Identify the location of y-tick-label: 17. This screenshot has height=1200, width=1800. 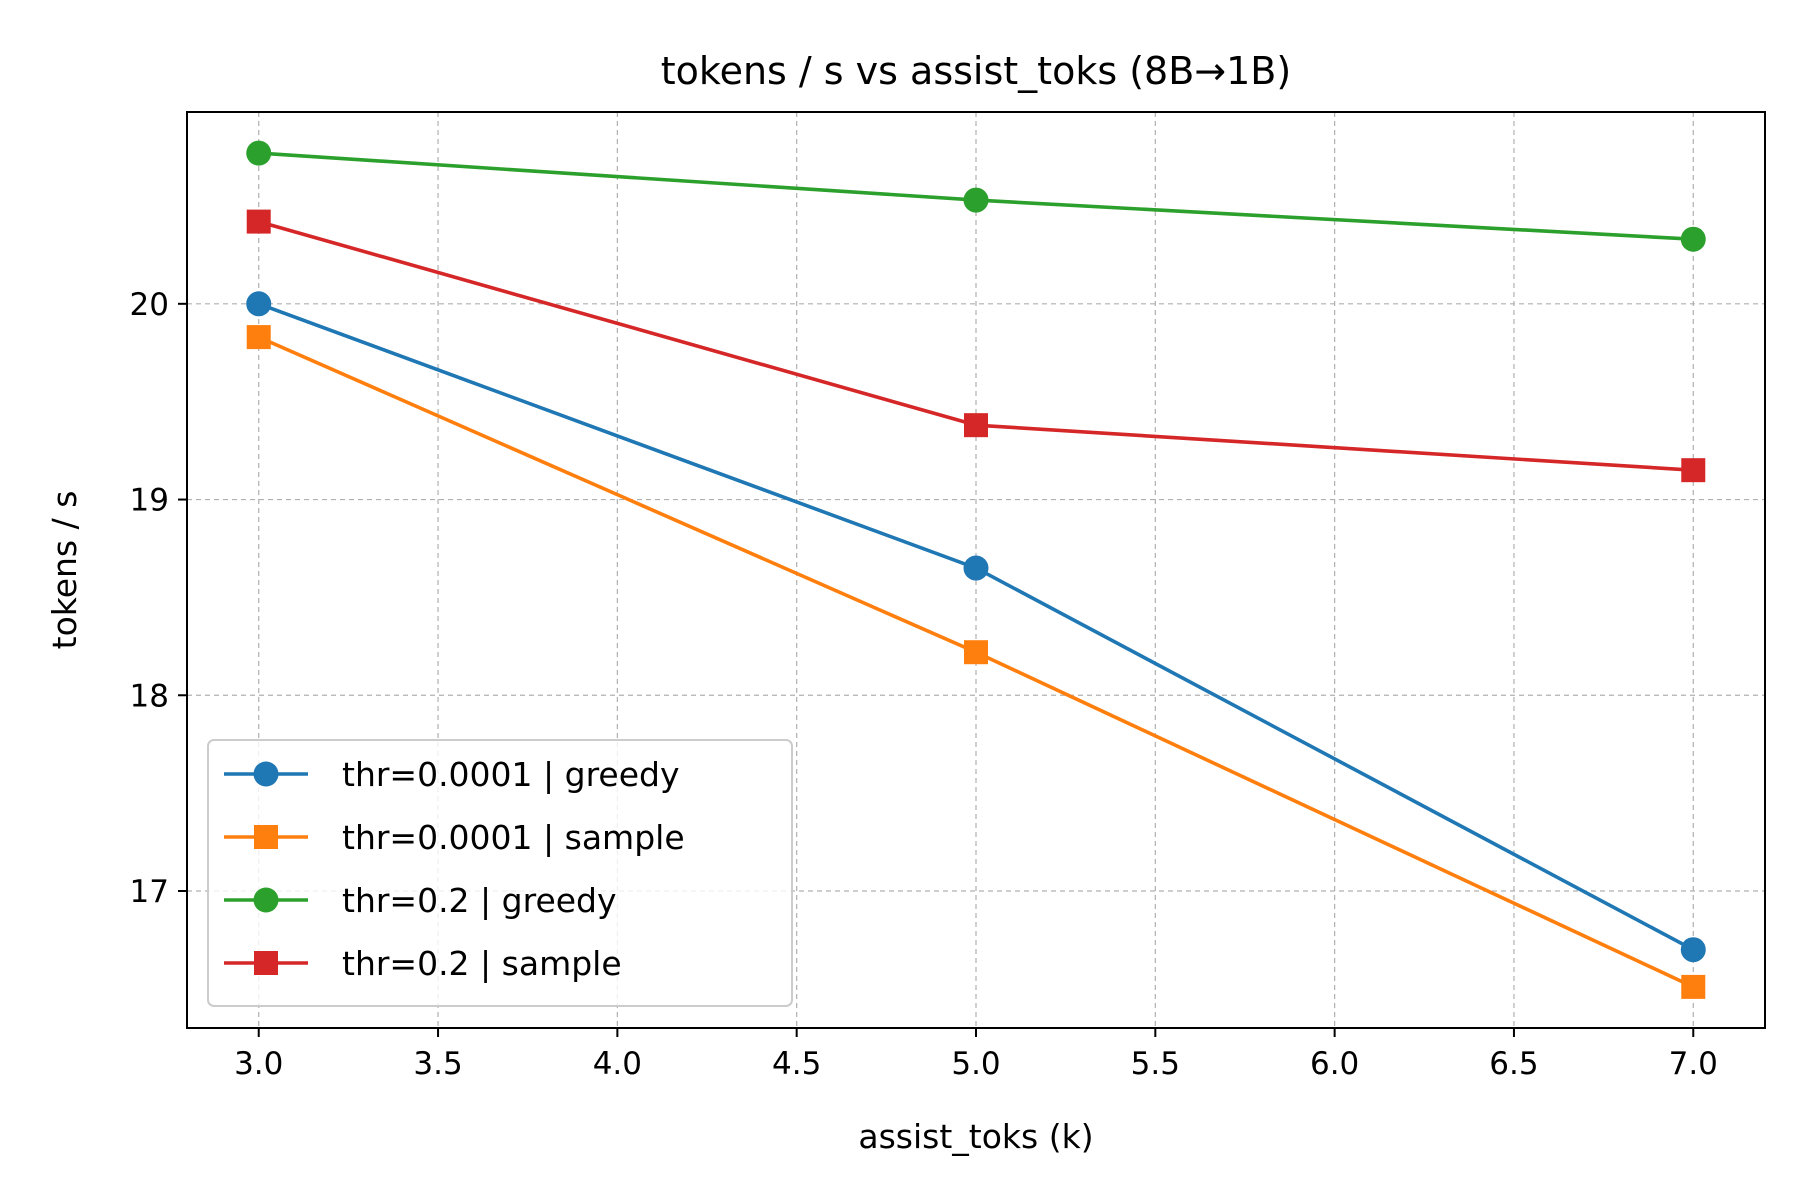
(149, 892).